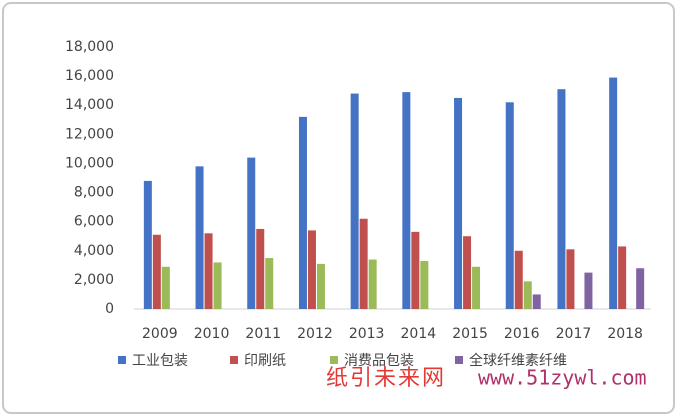  I want to click on watermark-url: www.51zywl.com, so click(562, 378).